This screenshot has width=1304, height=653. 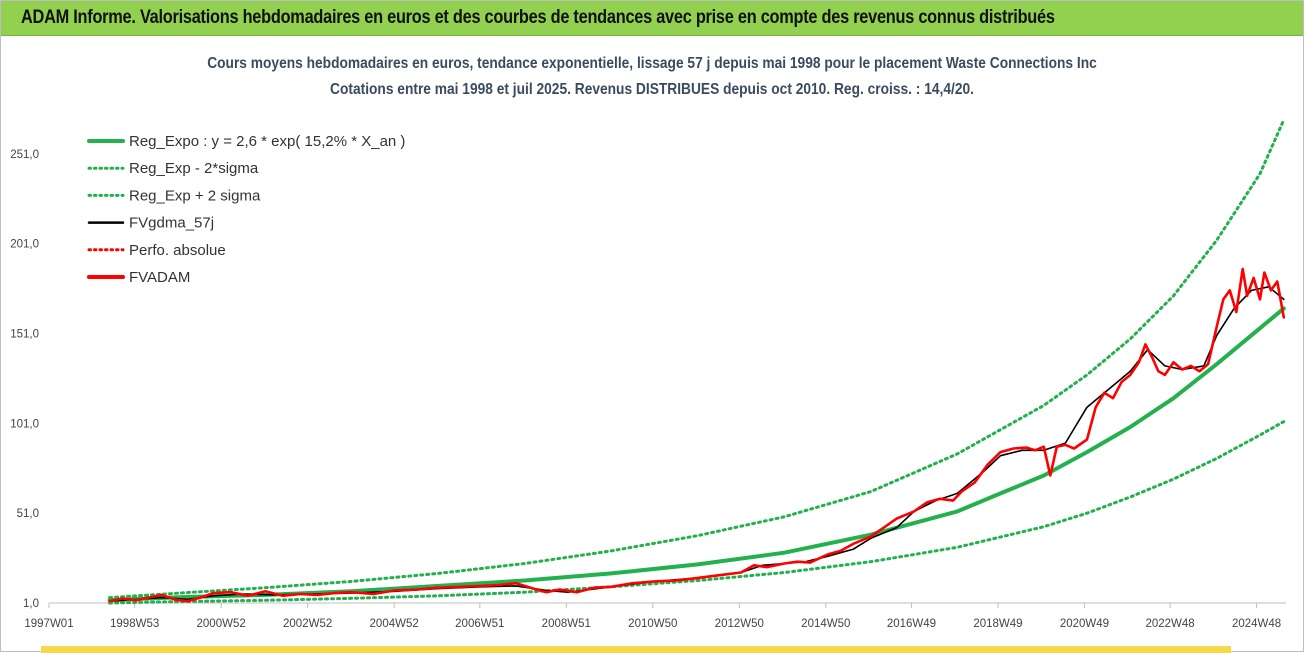 What do you see at coordinates (24, 424) in the screenshot?
I see `y-tick-label: 101,0` at bounding box center [24, 424].